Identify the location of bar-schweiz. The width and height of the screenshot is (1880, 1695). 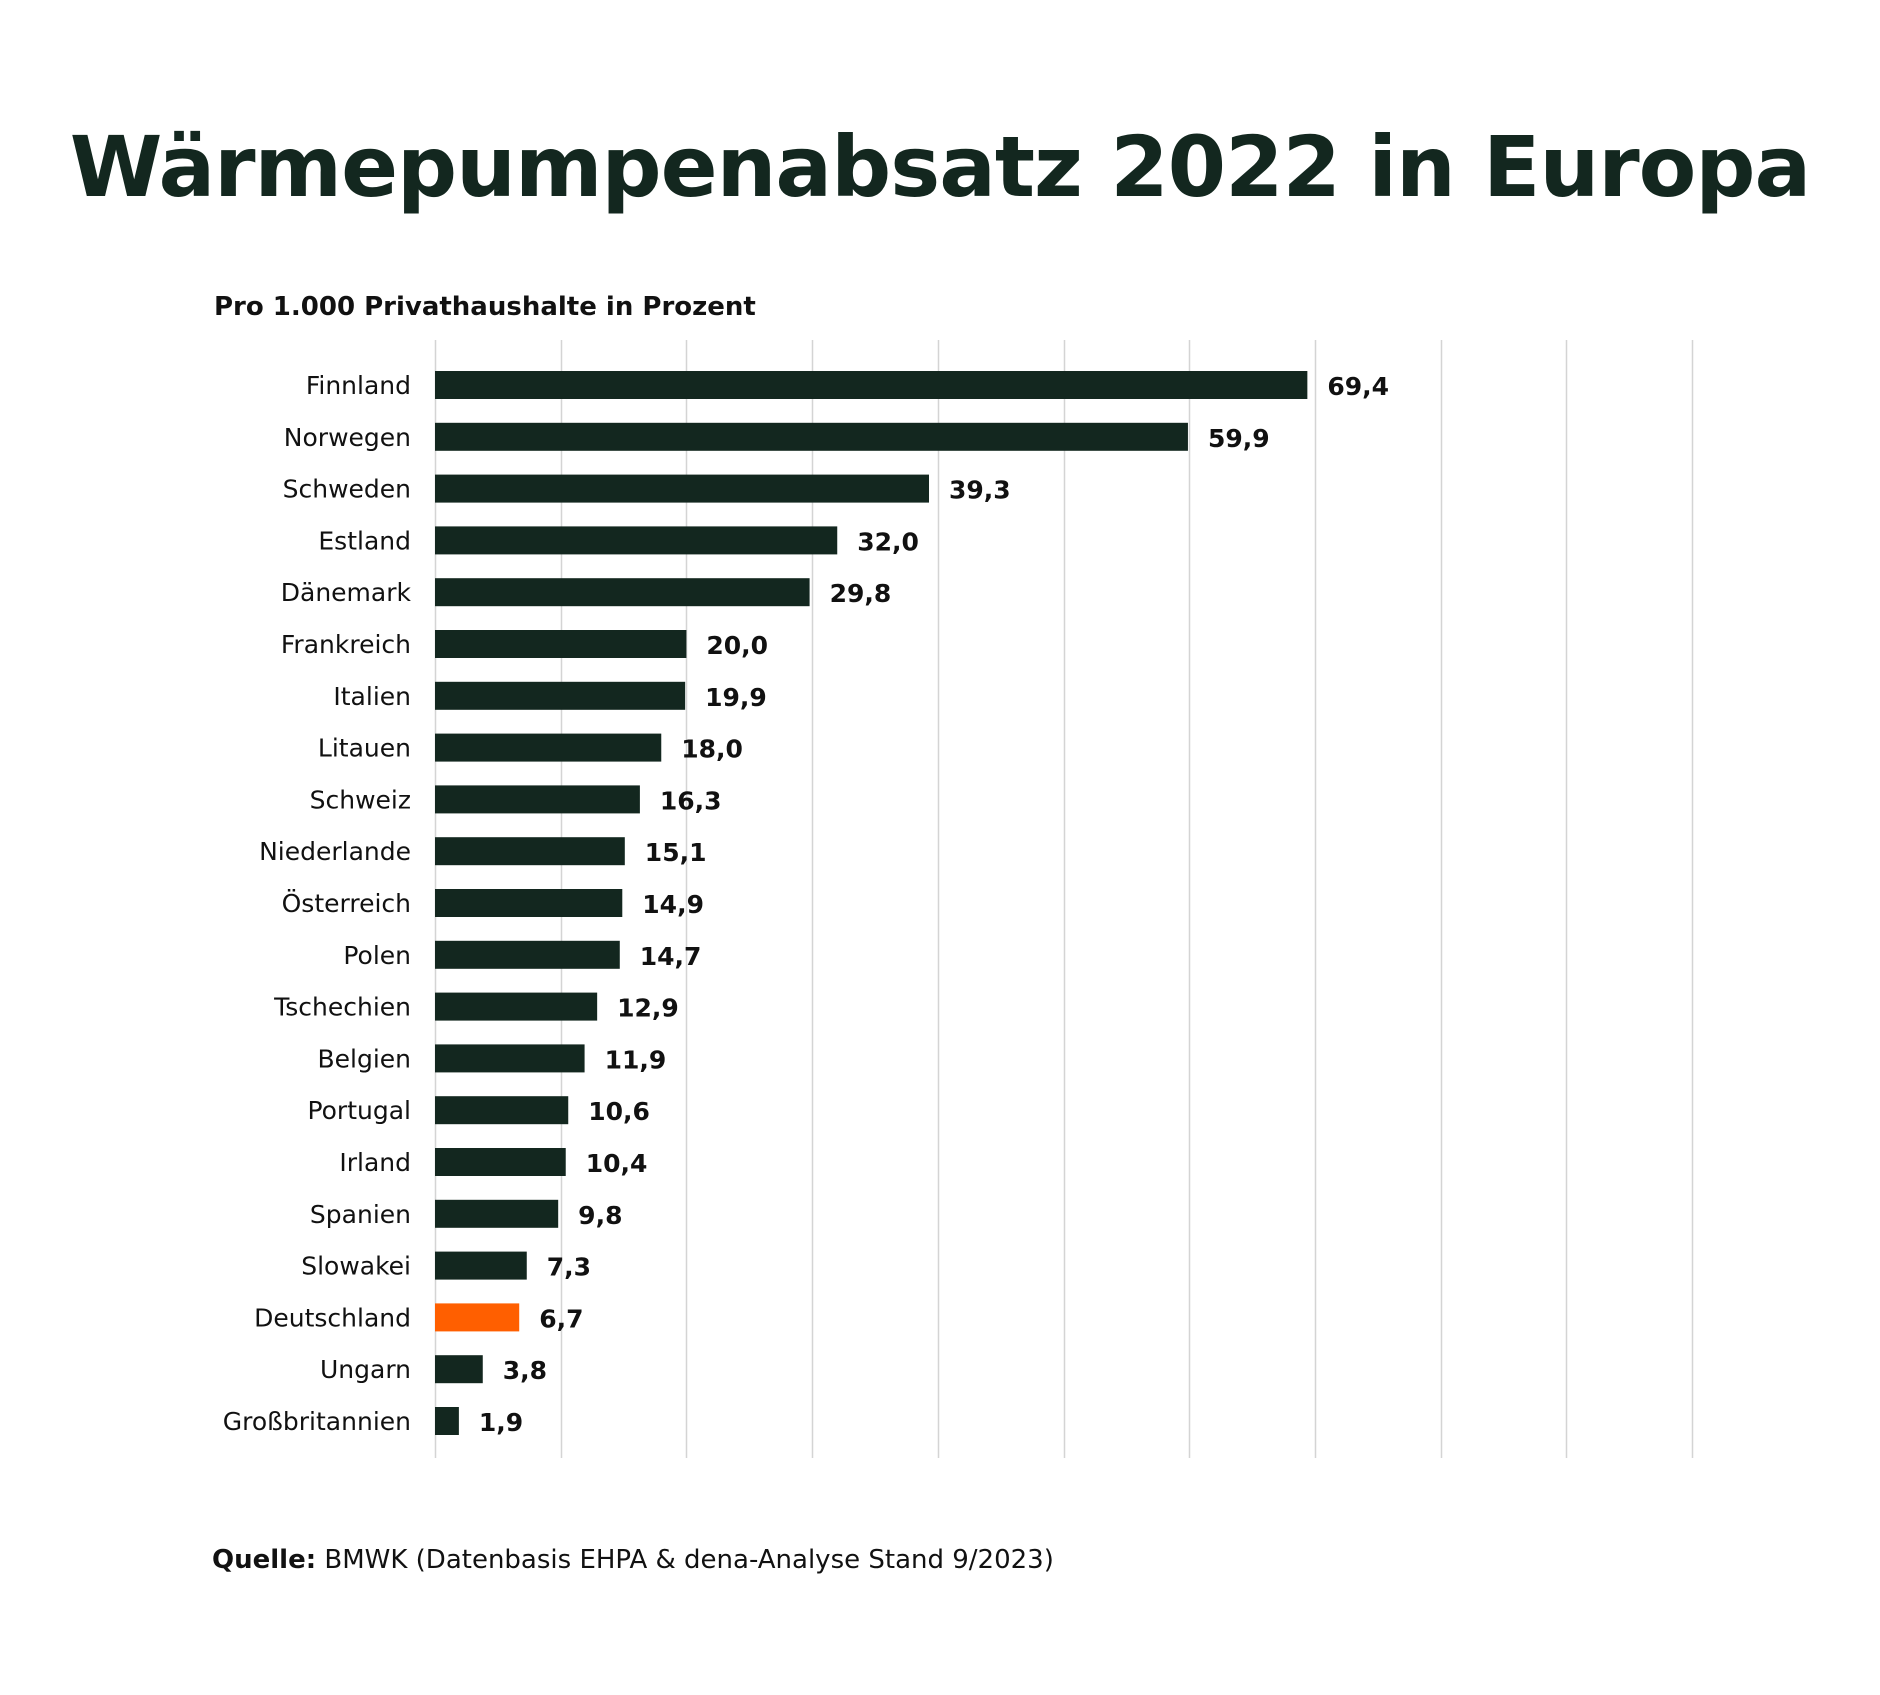
(537, 799).